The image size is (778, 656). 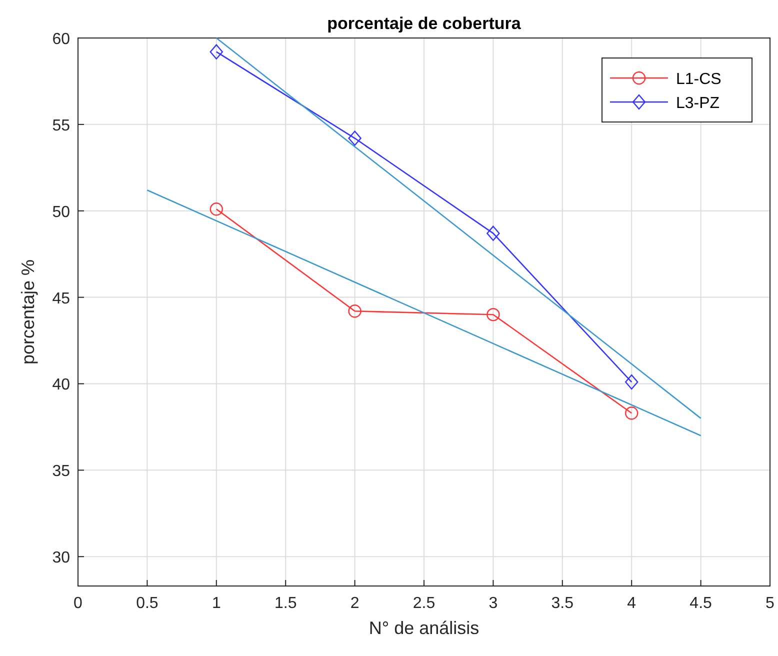 What do you see at coordinates (493, 603) in the screenshot?
I see `x-tick-label: 3` at bounding box center [493, 603].